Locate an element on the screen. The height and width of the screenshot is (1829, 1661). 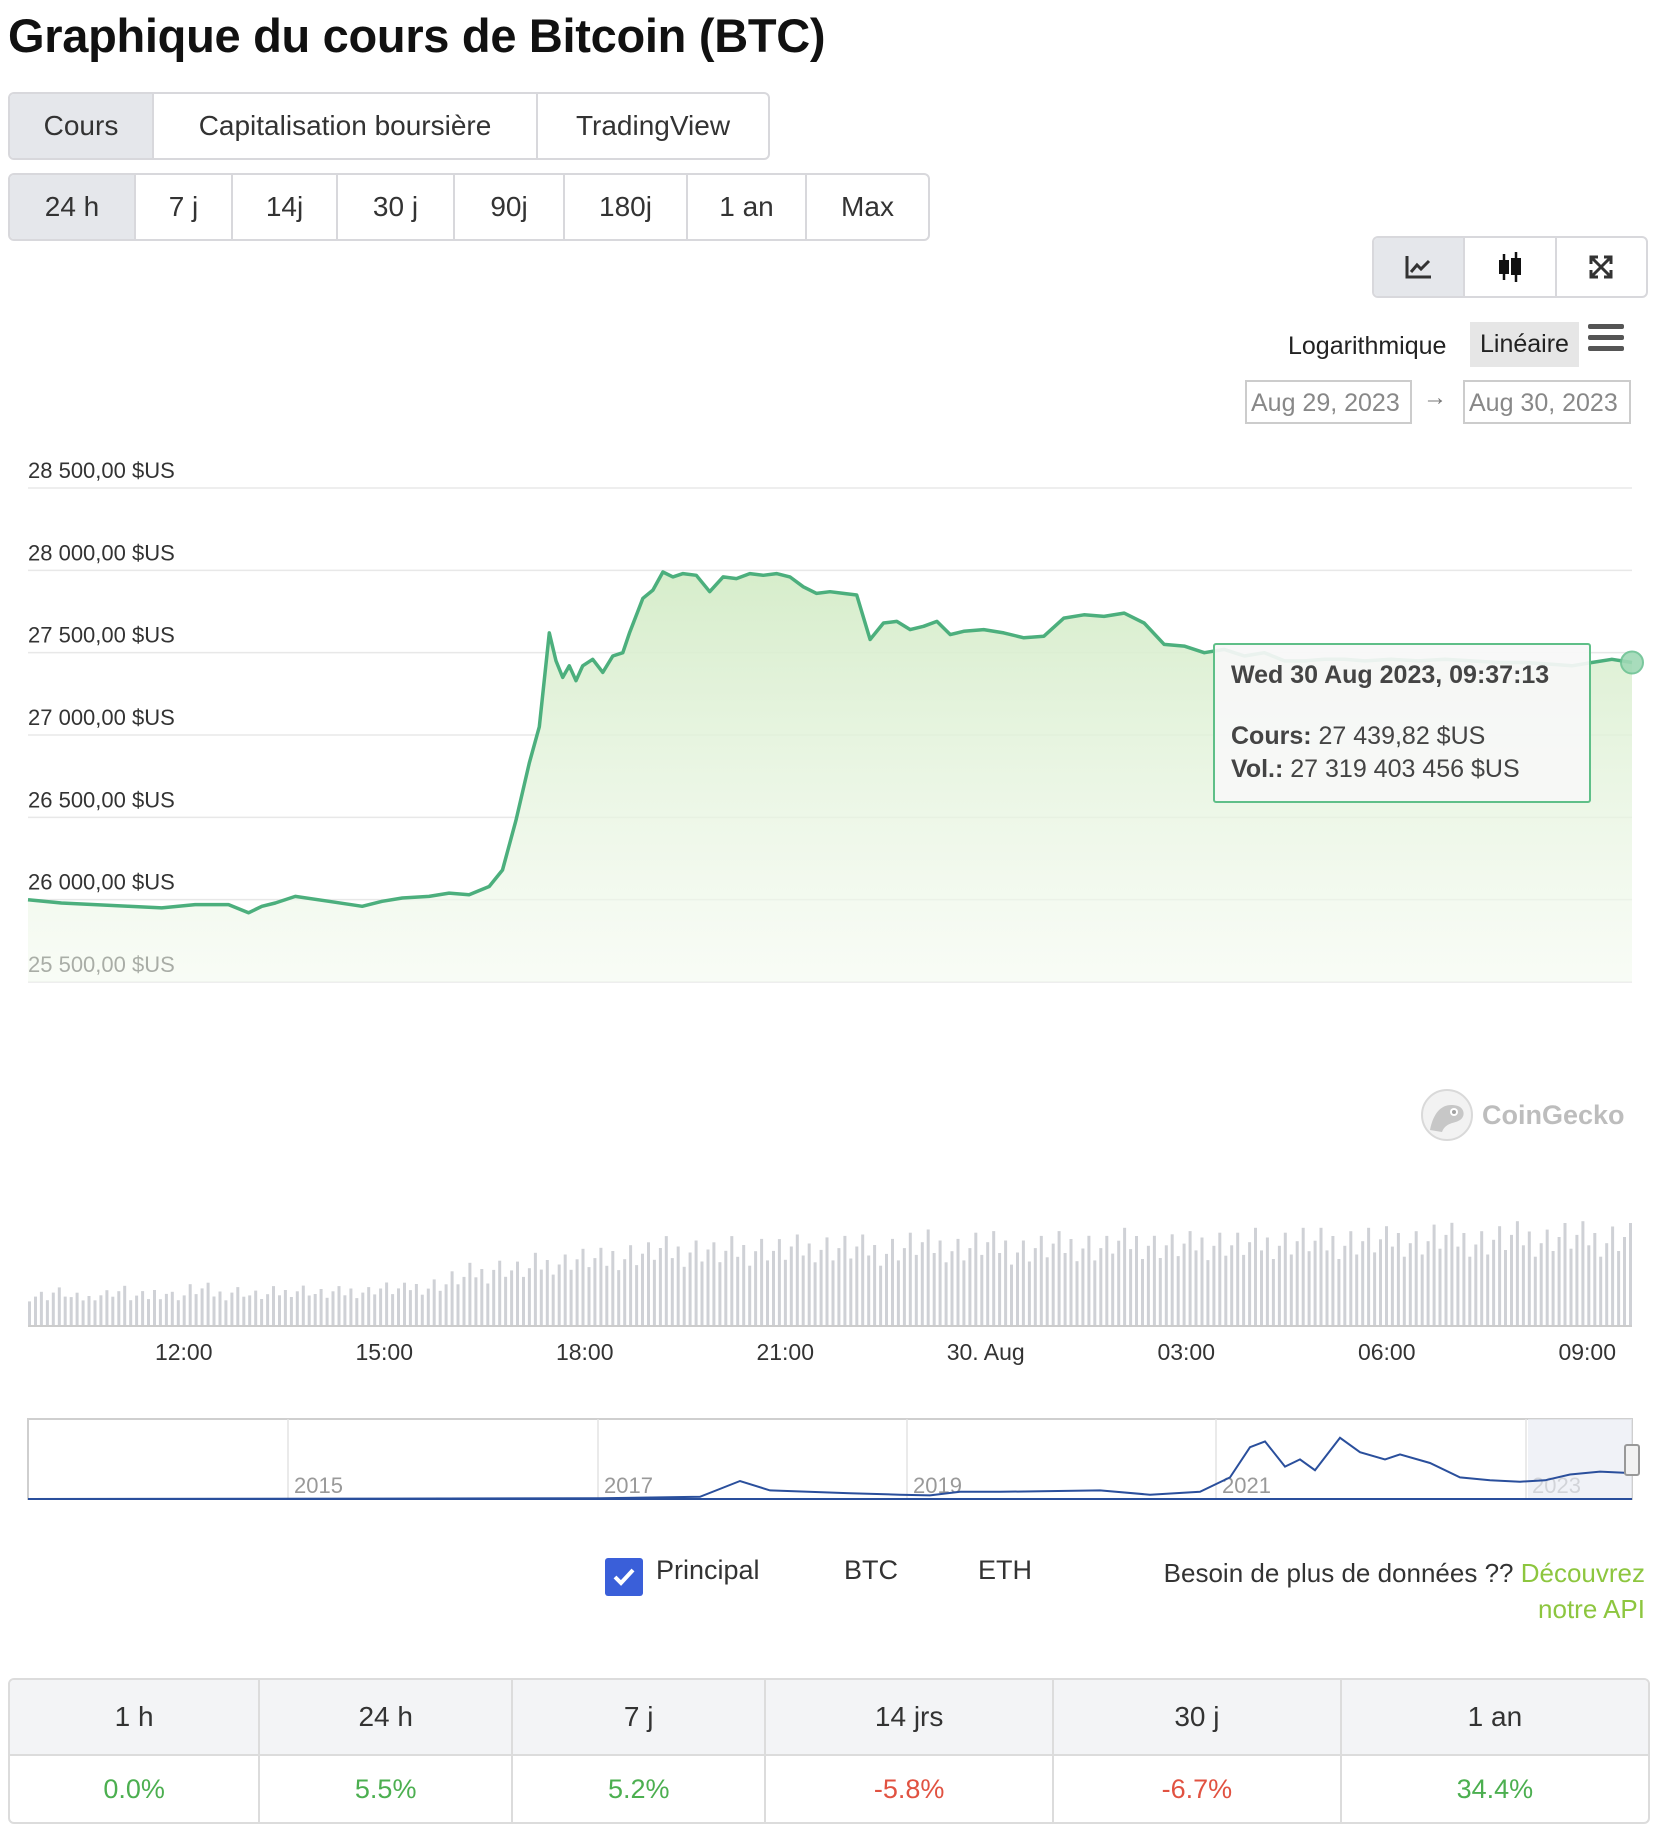
perf-header-7d: 7 j is located at coordinates (639, 1718).